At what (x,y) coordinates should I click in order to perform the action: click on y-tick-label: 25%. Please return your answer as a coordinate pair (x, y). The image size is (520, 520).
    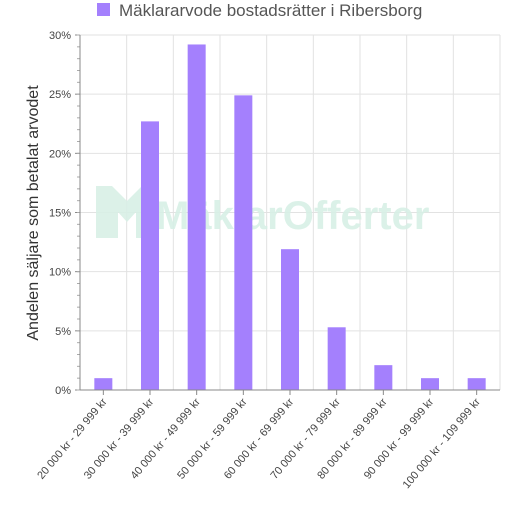
    Looking at the image, I should click on (60, 95).